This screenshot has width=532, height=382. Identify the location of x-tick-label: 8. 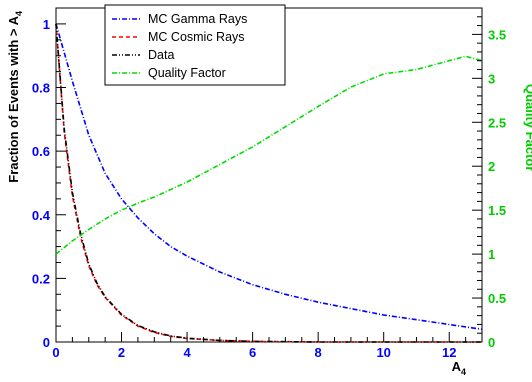
(318, 352).